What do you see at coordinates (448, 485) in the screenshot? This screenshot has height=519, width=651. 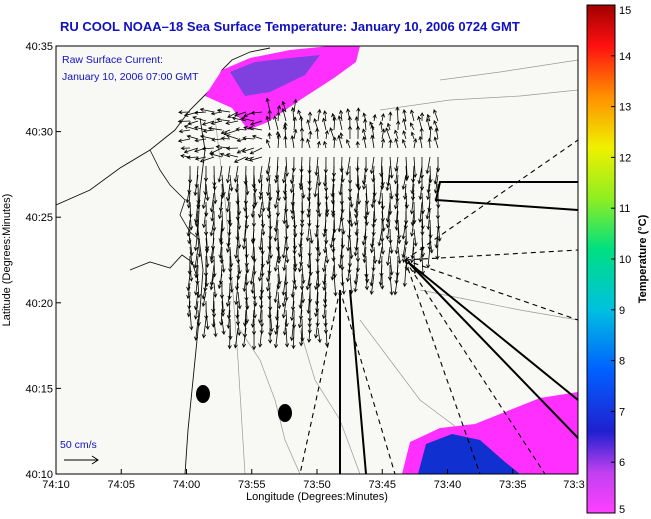 I see `x-tick-label: 73:40` at bounding box center [448, 485].